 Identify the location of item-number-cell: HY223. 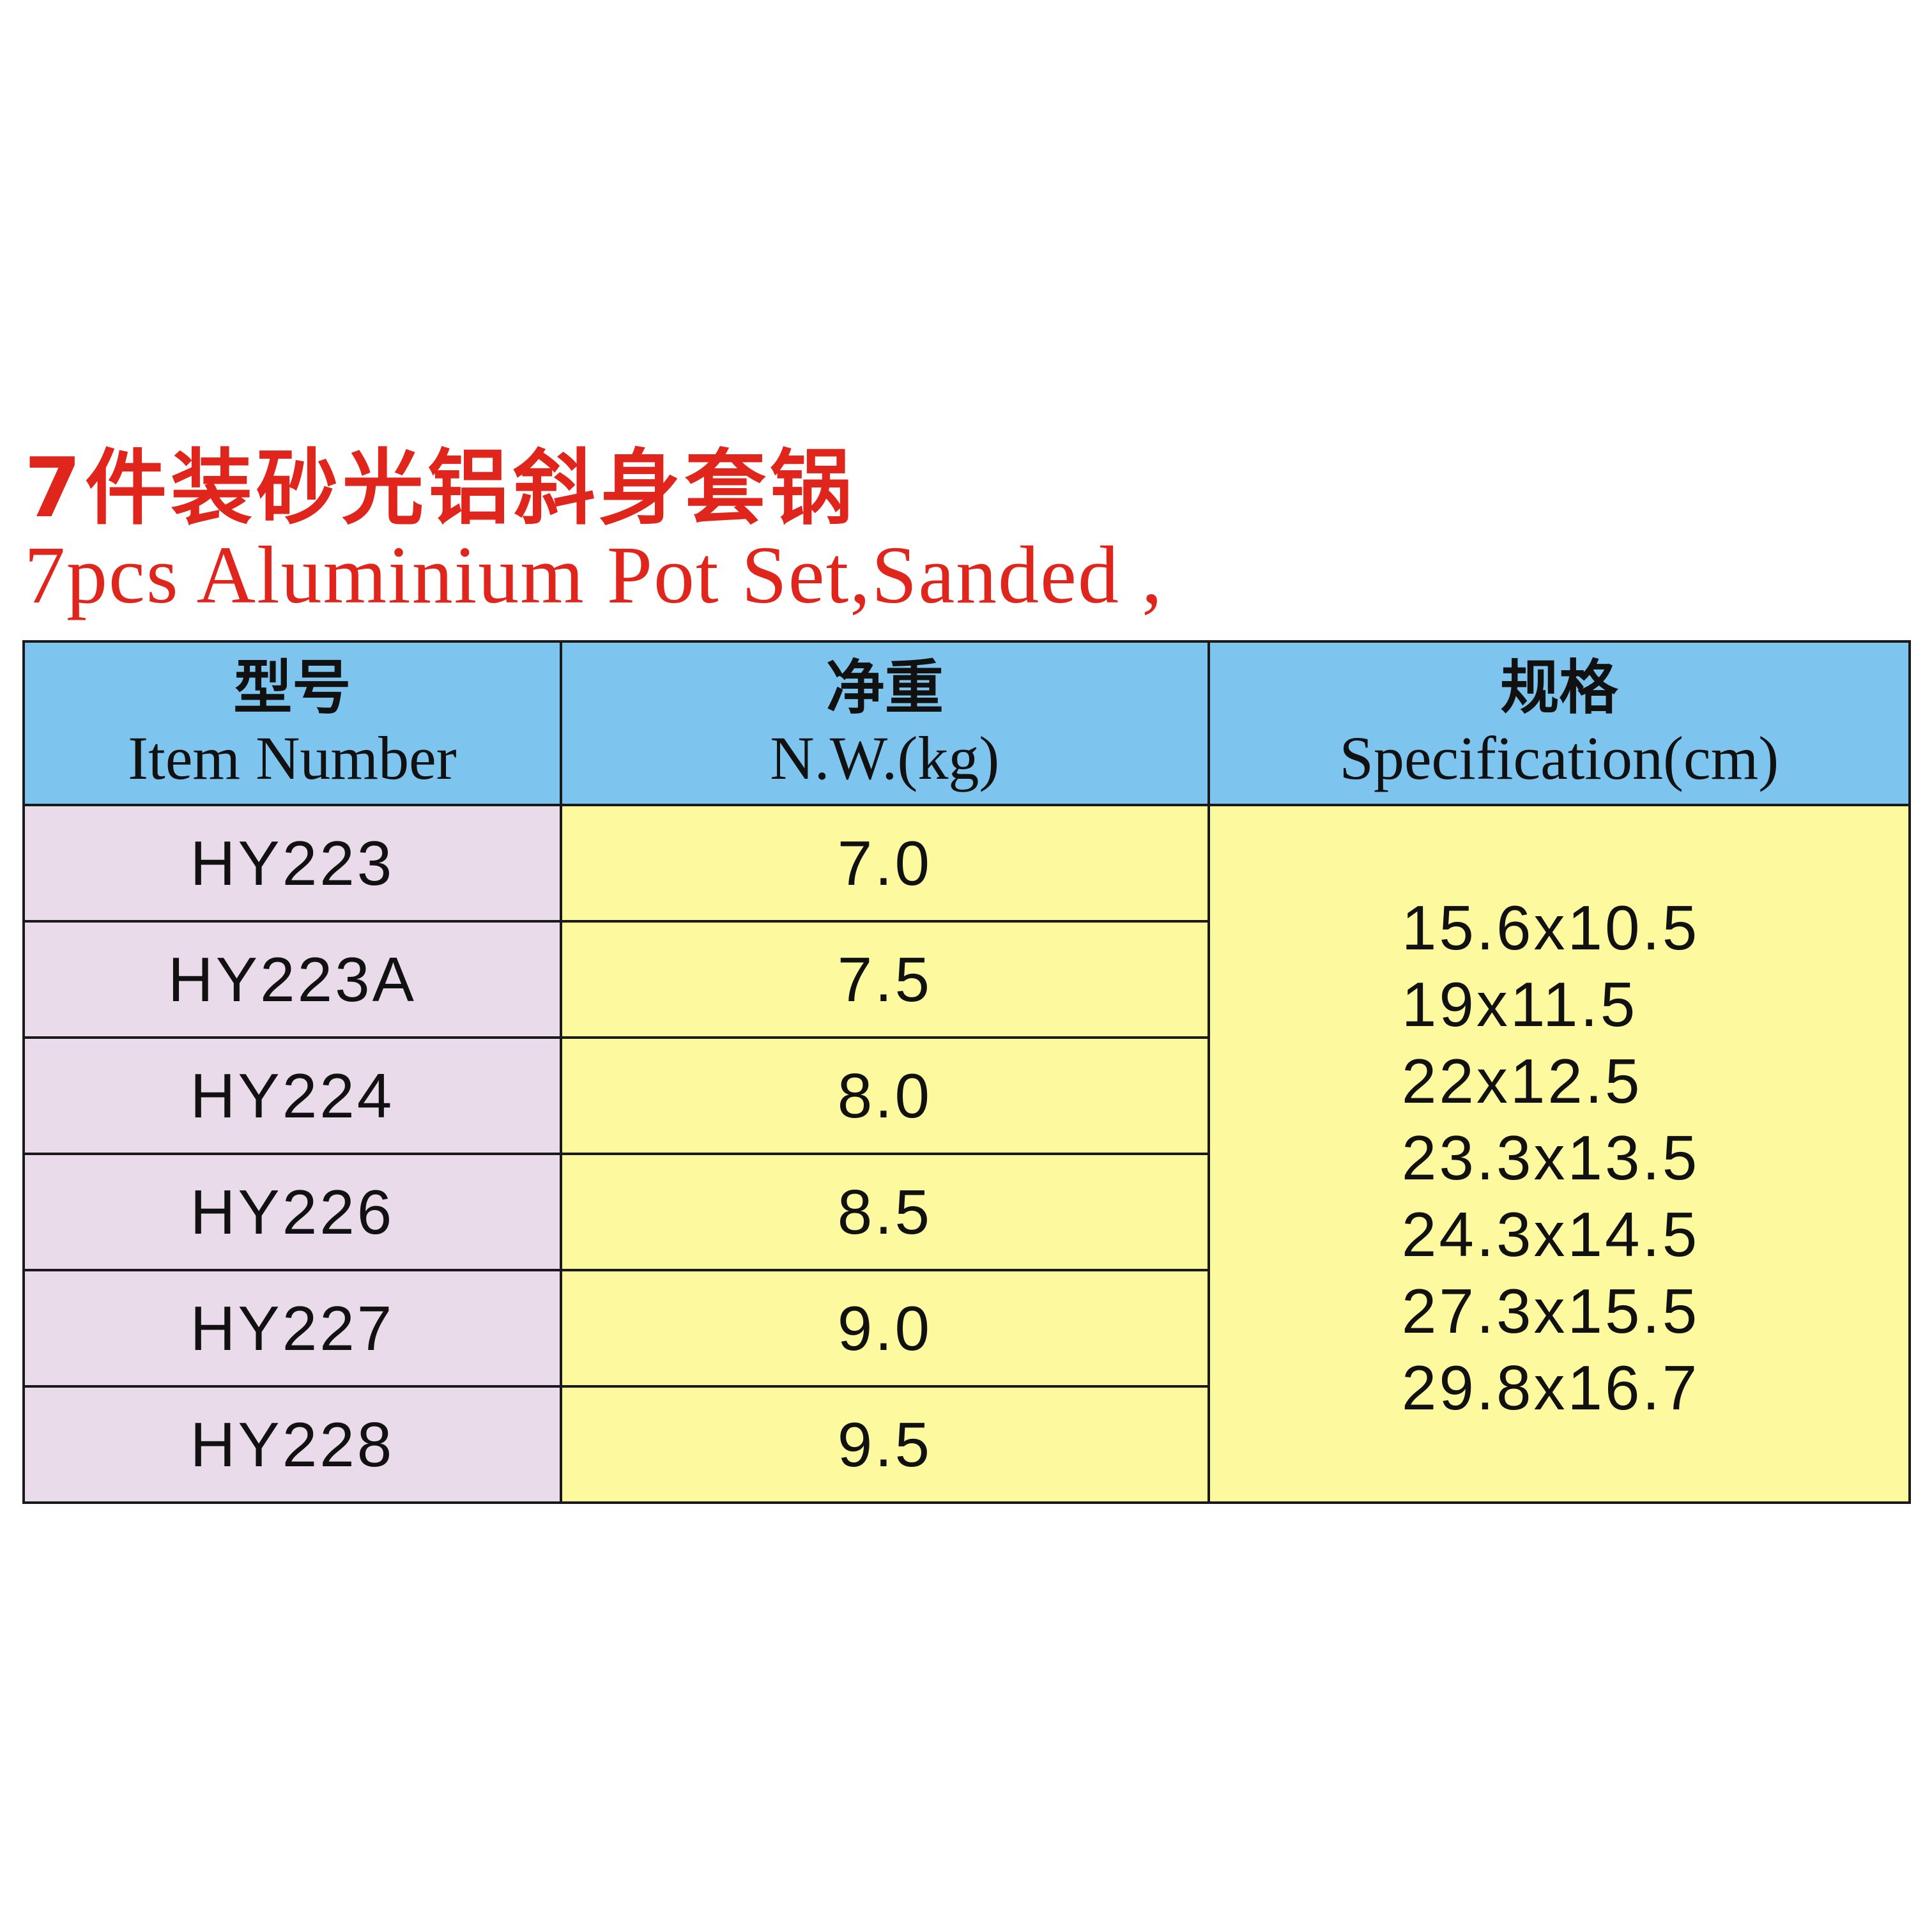
(292, 863).